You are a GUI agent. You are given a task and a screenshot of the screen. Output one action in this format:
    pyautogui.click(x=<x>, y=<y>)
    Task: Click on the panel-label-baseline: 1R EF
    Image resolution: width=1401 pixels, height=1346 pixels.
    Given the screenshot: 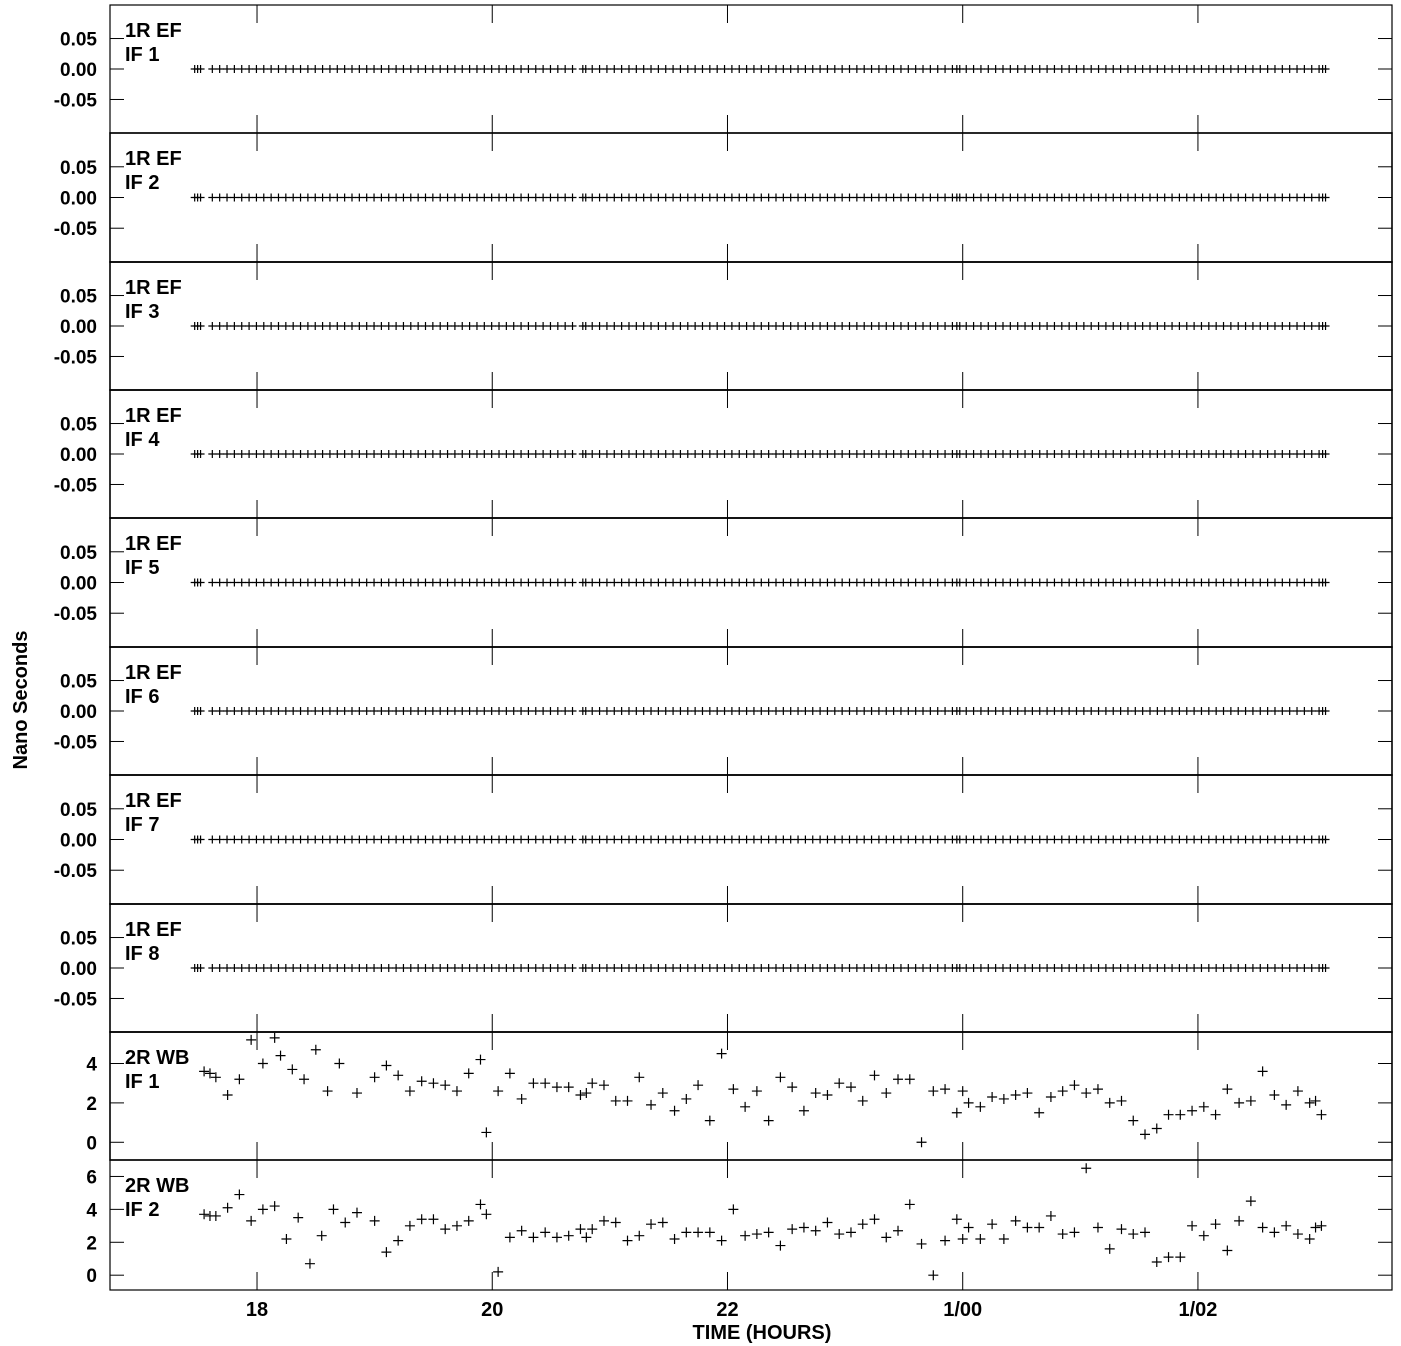 What is the action you would take?
    pyautogui.click(x=153, y=930)
    